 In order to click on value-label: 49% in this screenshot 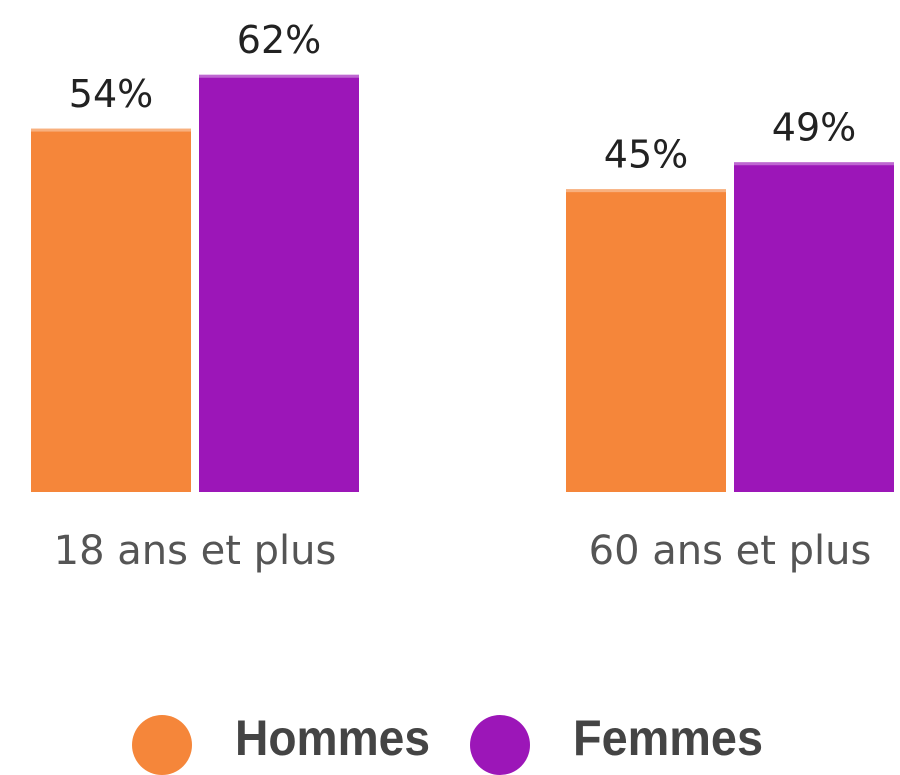, I will do `click(814, 128)`.